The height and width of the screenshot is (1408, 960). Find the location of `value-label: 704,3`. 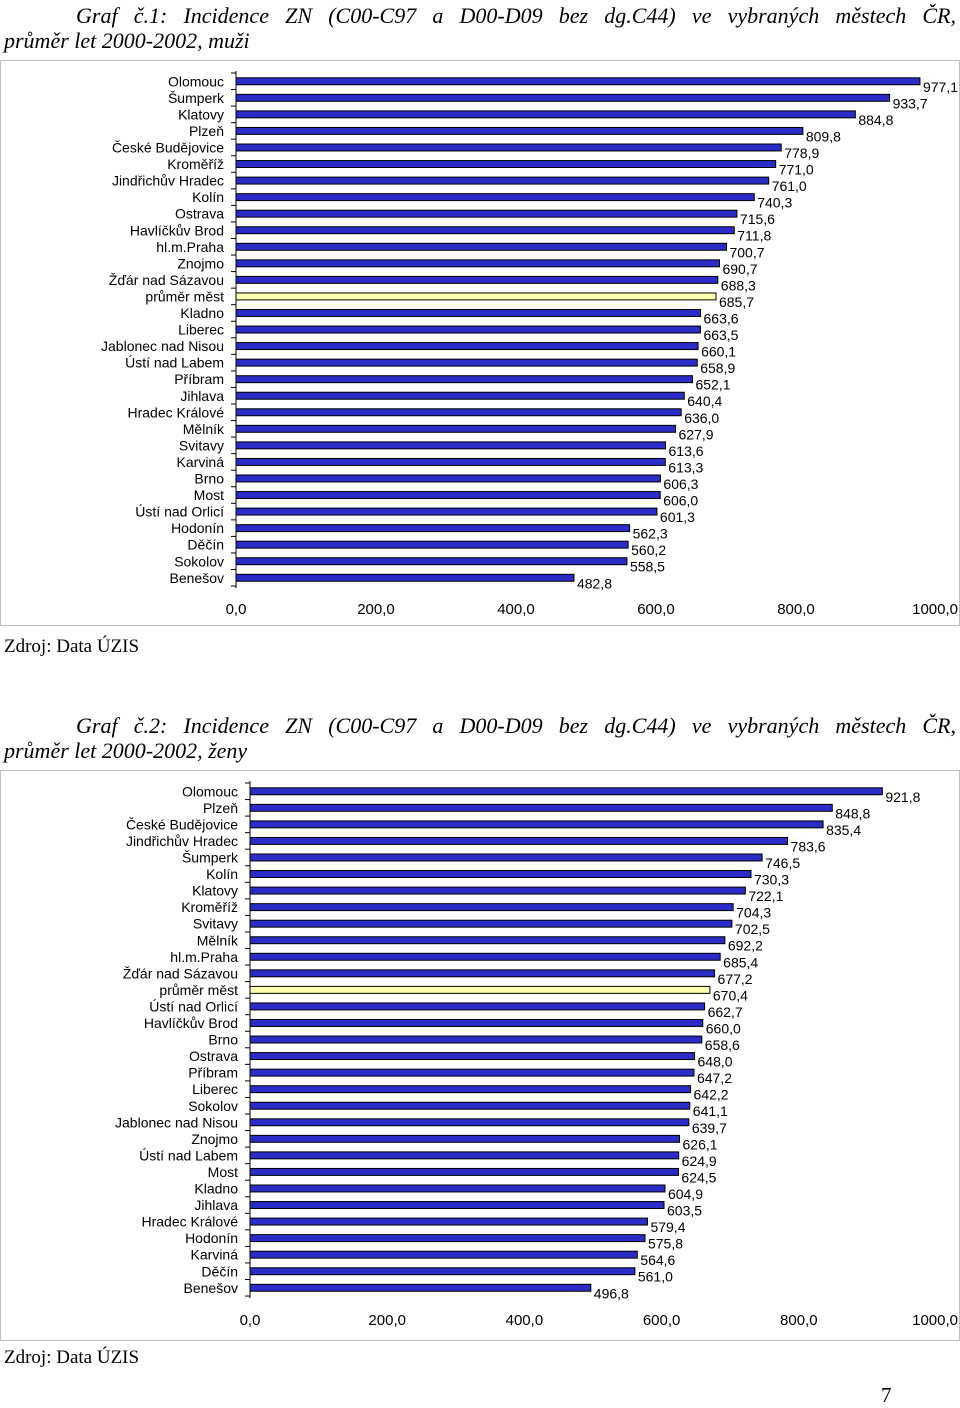

value-label: 704,3 is located at coordinates (753, 913).